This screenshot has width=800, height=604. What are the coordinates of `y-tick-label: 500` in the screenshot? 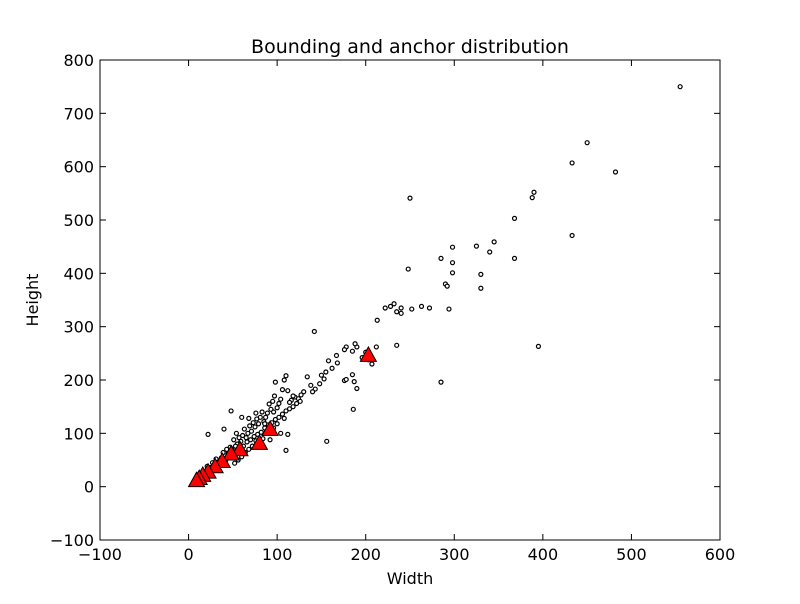 It's located at (78, 220).